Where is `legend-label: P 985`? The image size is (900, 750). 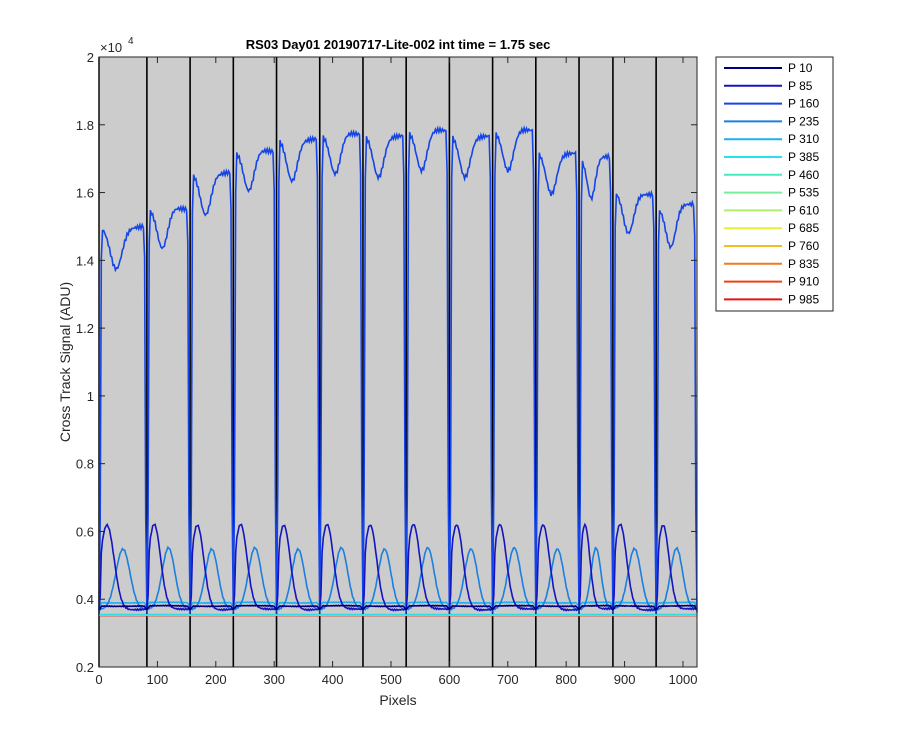
legend-label: P 985 is located at coordinates (803, 299).